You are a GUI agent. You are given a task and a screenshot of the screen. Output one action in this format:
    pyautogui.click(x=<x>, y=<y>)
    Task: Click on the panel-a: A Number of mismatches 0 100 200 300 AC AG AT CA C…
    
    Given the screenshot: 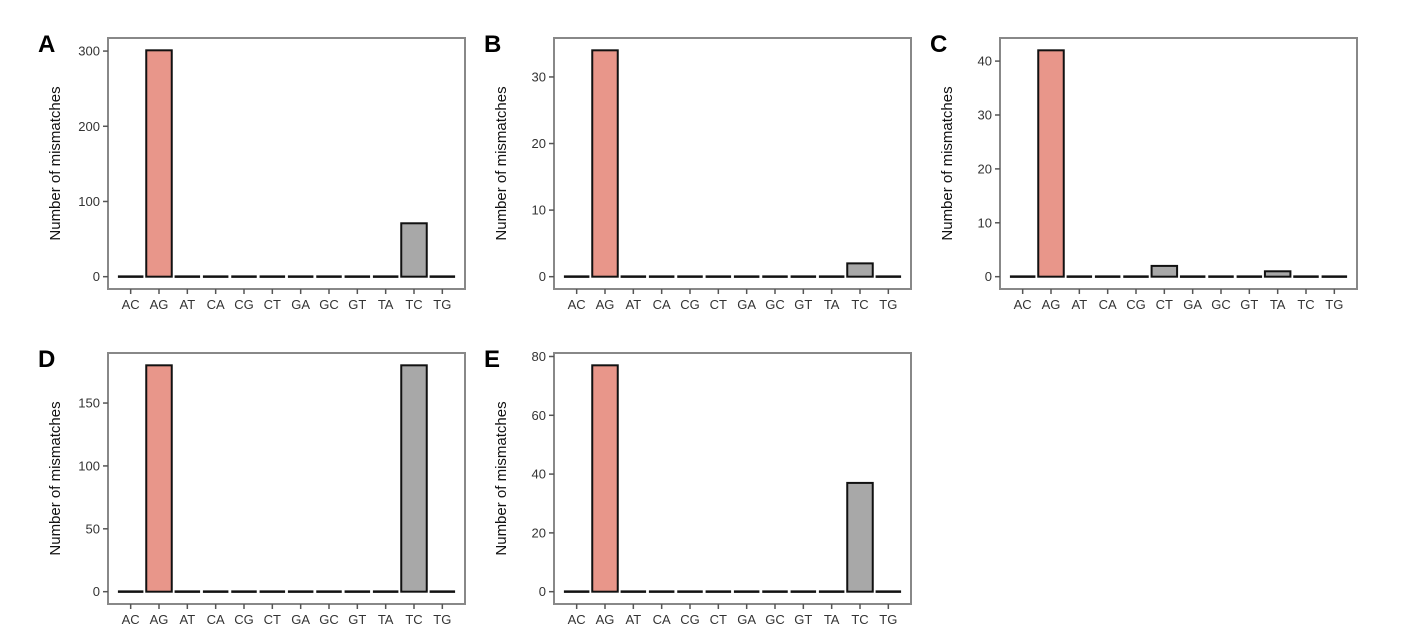 What is the action you would take?
    pyautogui.click(x=252, y=171)
    